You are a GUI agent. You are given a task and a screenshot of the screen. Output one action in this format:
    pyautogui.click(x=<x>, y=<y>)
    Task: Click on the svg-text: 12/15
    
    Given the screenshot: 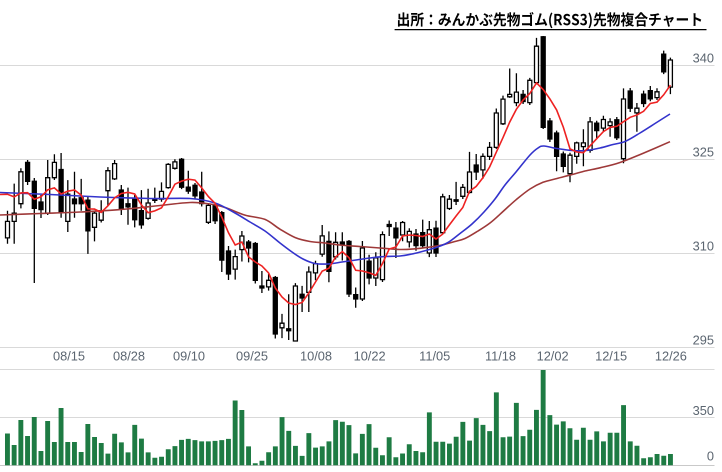 What is the action you would take?
    pyautogui.click(x=611, y=355)
    